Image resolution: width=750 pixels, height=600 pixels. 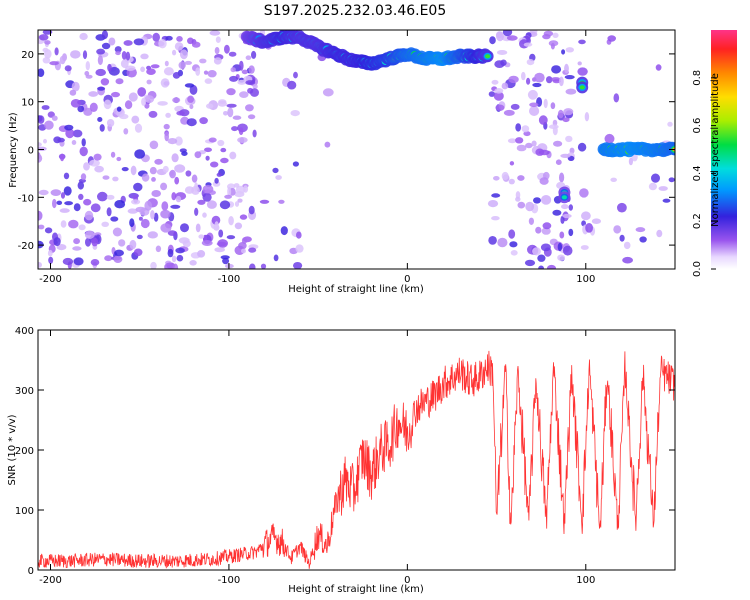 I want to click on spectrogram-y-axis-label: Frequency (Hz), so click(x=13, y=150).